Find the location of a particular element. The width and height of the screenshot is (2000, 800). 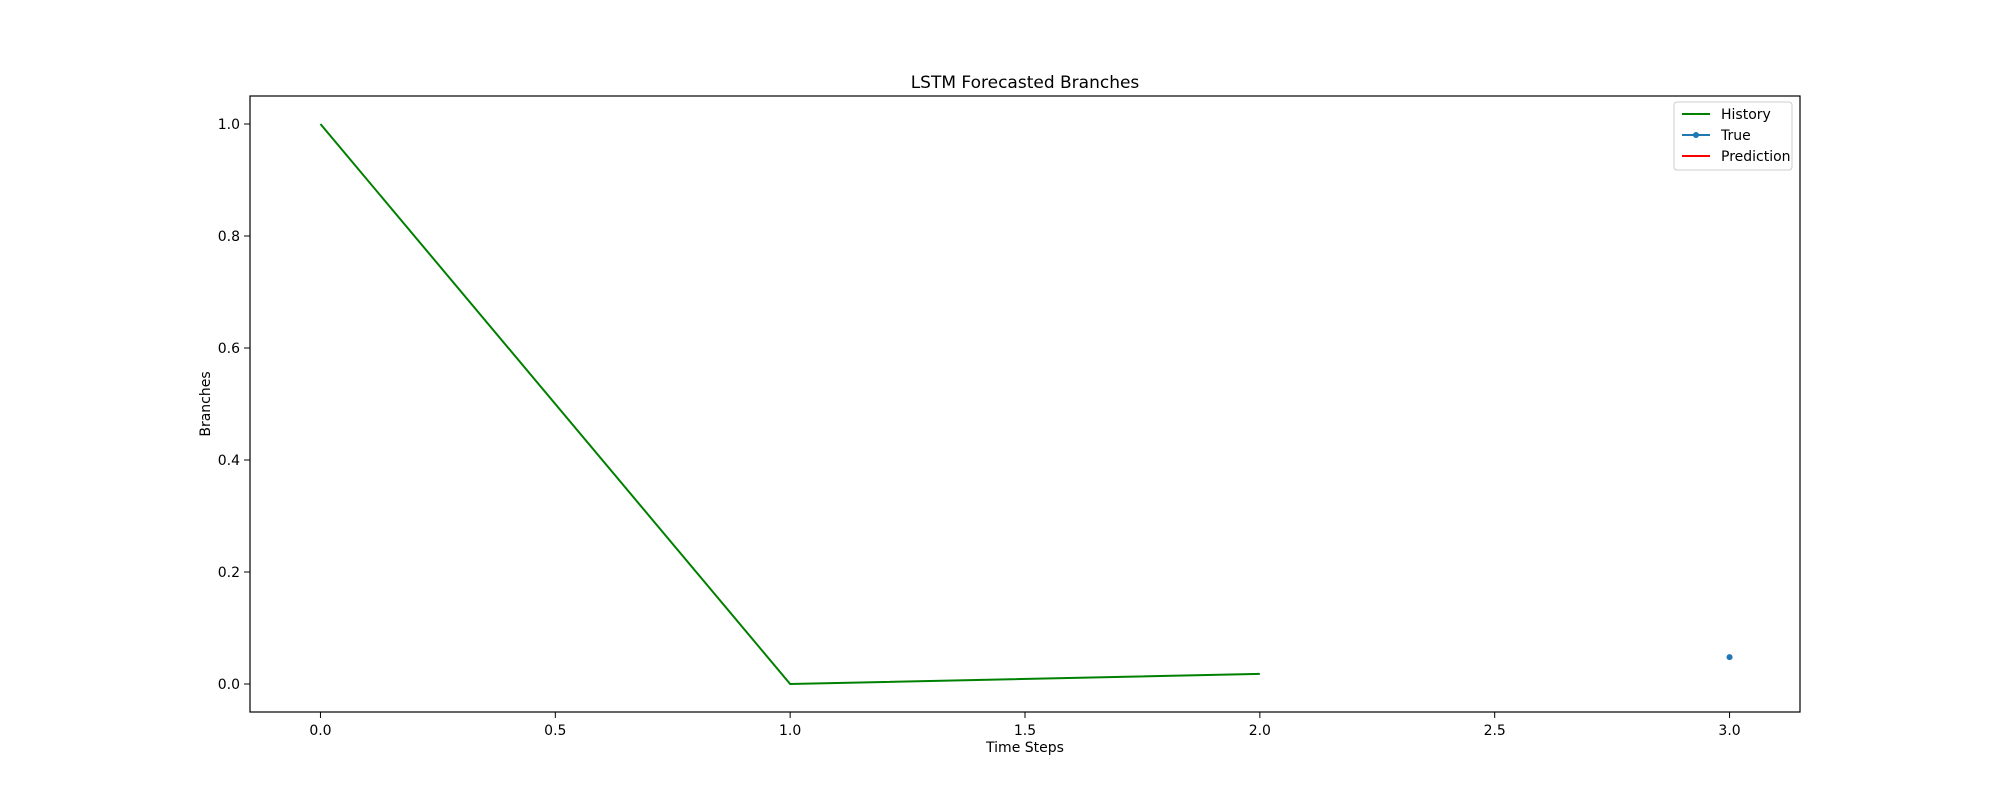

legend-label-prediction: Prediction is located at coordinates (1756, 157).